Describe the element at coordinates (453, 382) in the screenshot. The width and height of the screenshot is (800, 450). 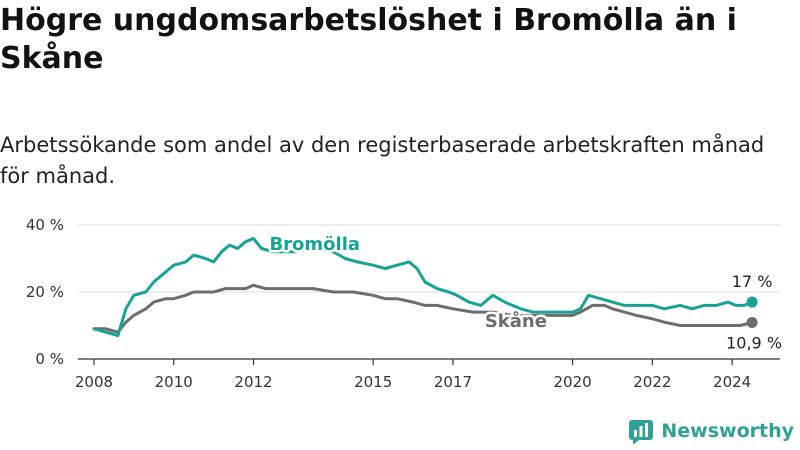
I see `x-tick-label: 2017` at that location.